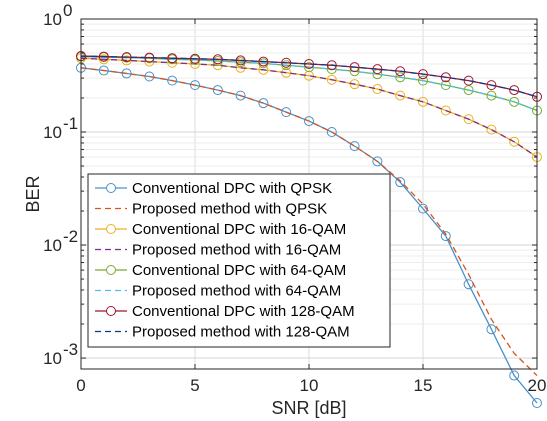 The image size is (547, 421). I want to click on y-tick-exponent: -2, so click(70, 236).